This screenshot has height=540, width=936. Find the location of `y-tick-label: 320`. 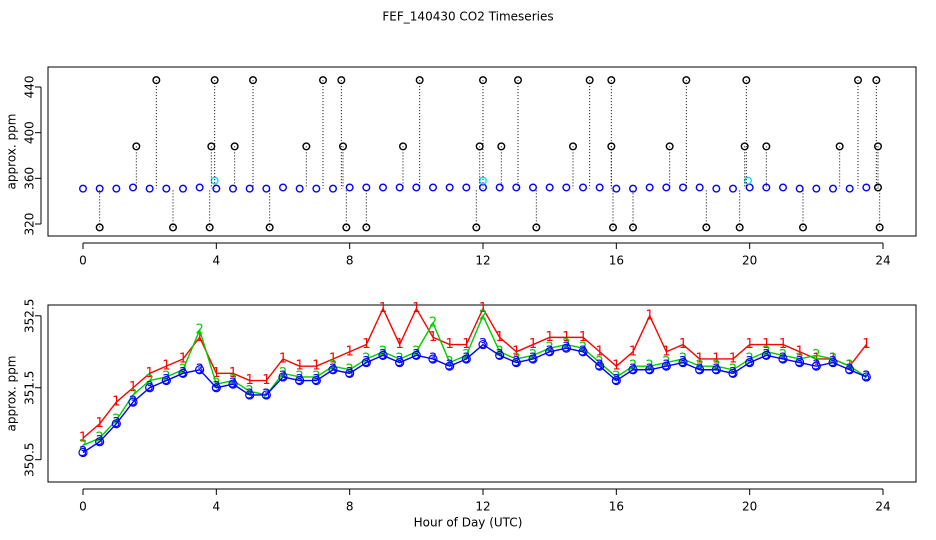

y-tick-label: 320 is located at coordinates (30, 224).